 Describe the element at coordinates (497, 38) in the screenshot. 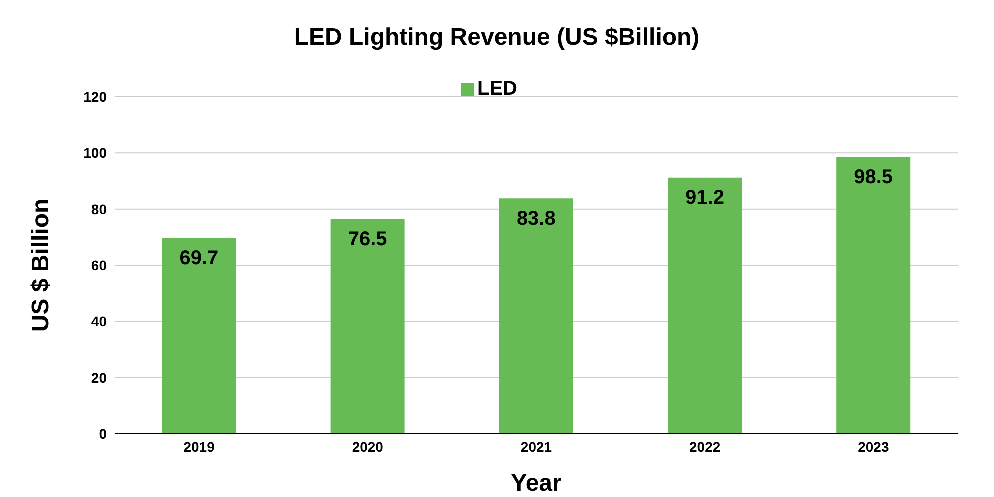

I see `chart-title: LED Lighting Revenue (US $Billion)` at that location.